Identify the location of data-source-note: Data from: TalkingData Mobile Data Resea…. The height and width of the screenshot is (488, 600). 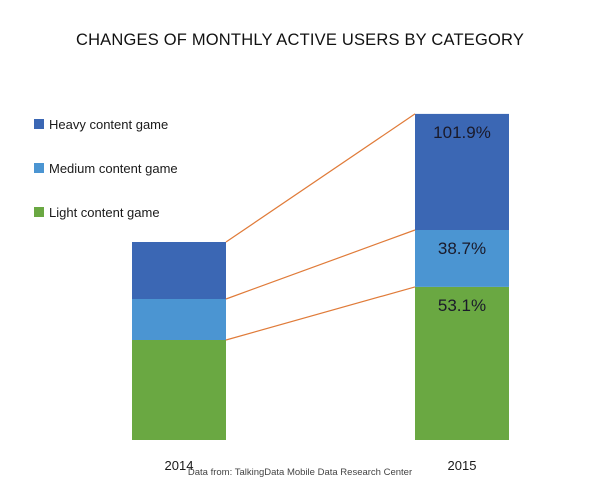
(300, 472).